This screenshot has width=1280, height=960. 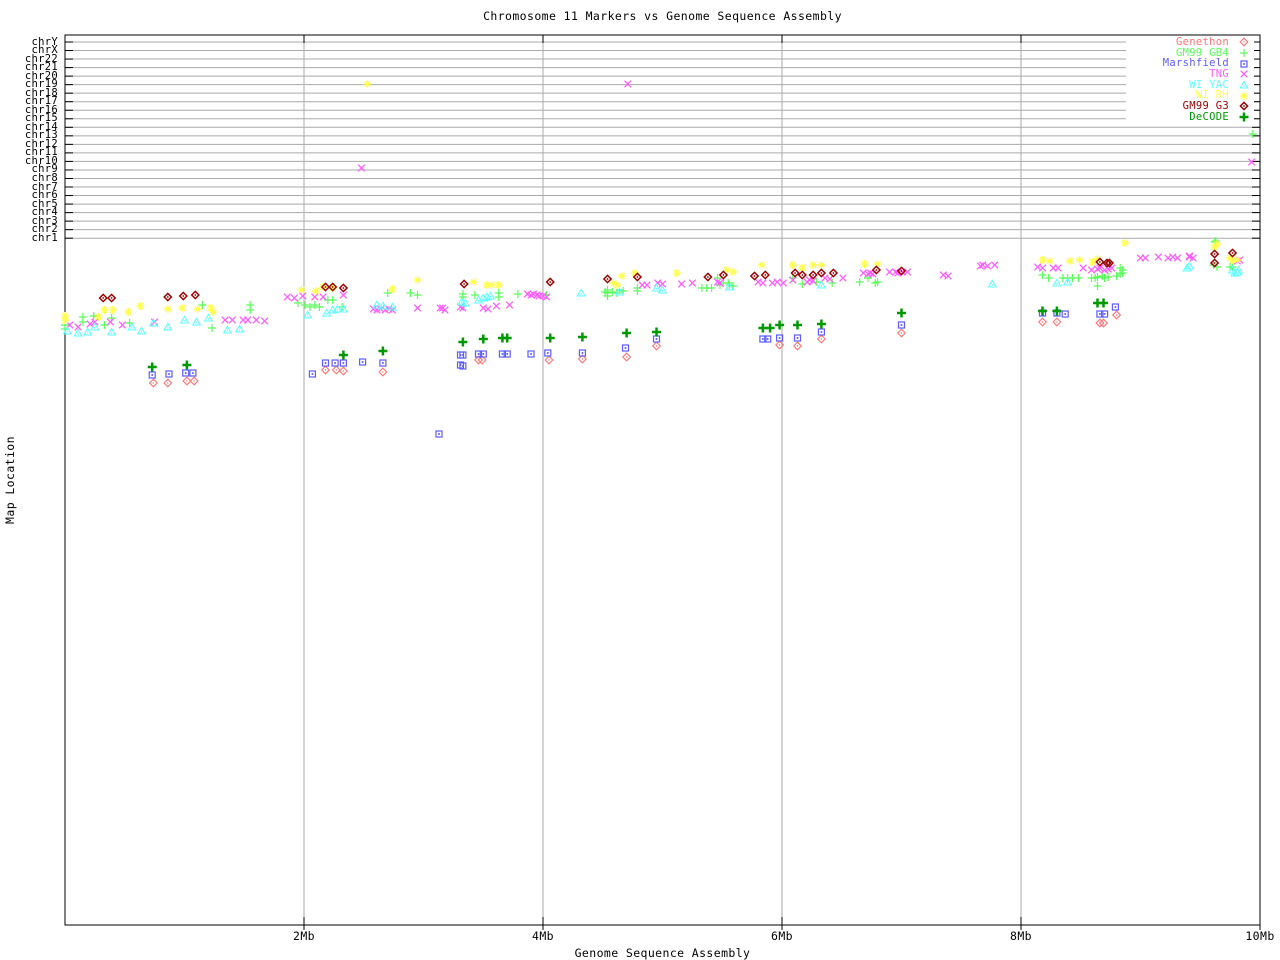 What do you see at coordinates (634, 370) in the screenshot?
I see `series-marshfield` at bounding box center [634, 370].